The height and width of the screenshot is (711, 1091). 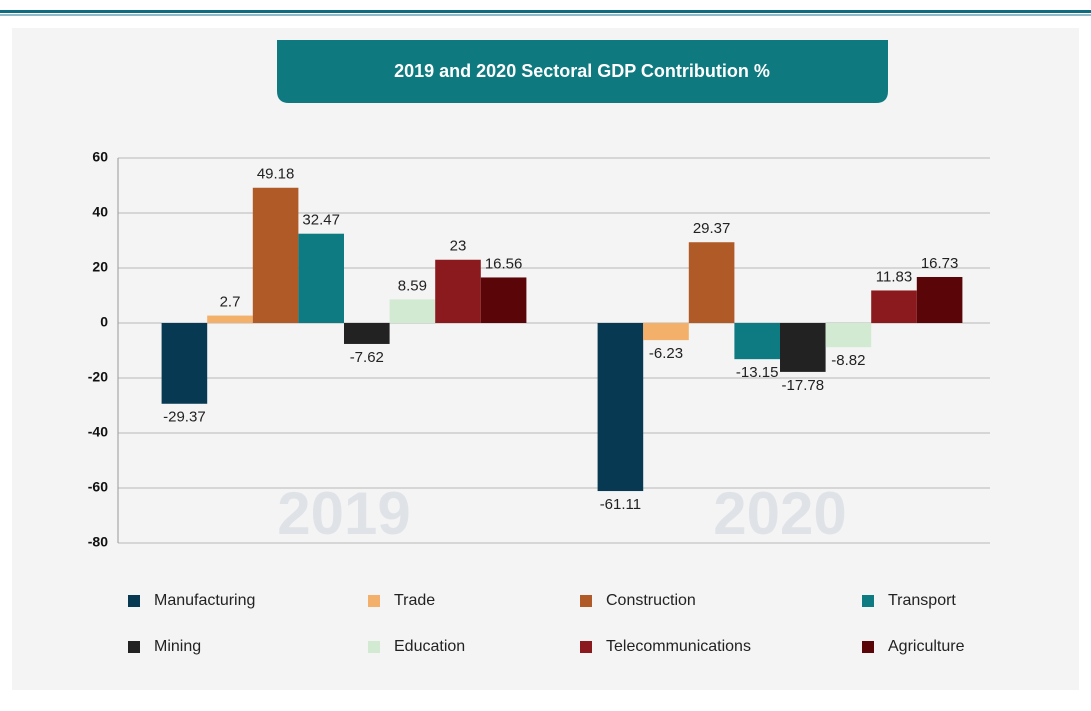 I want to click on value-label: -17.78, so click(x=803, y=385).